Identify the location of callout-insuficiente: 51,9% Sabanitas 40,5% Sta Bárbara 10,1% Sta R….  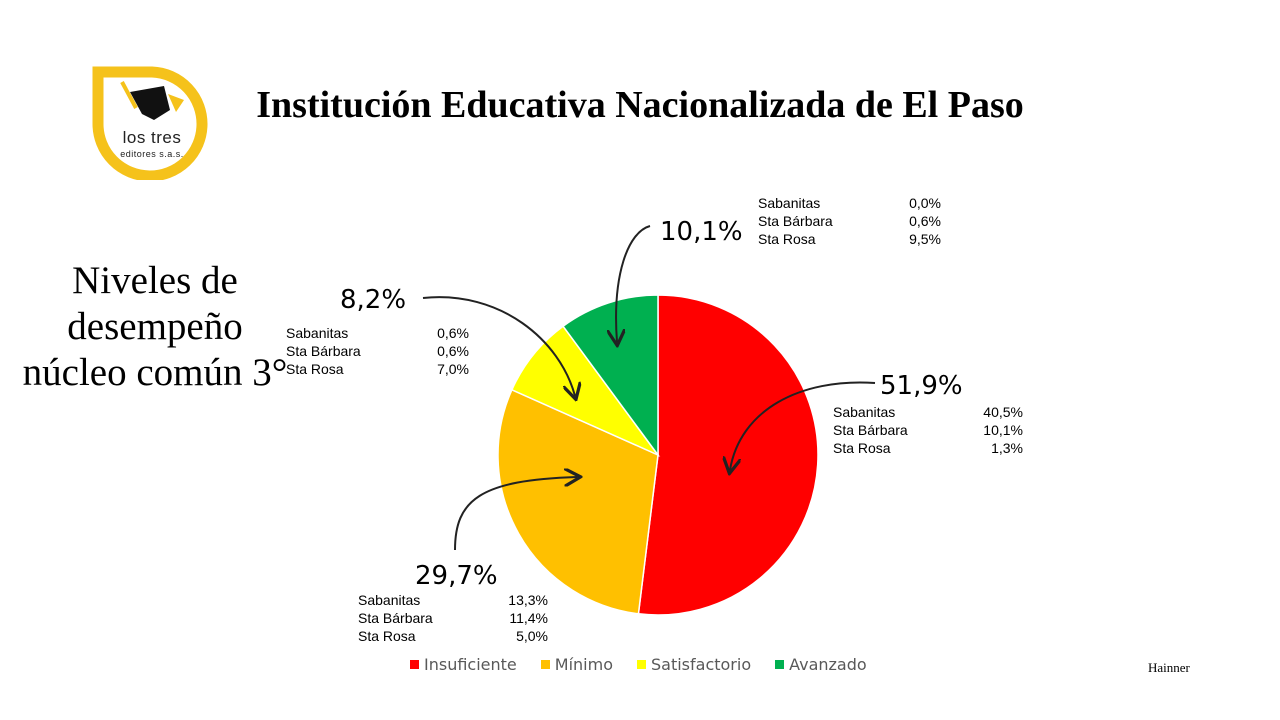
(928, 413).